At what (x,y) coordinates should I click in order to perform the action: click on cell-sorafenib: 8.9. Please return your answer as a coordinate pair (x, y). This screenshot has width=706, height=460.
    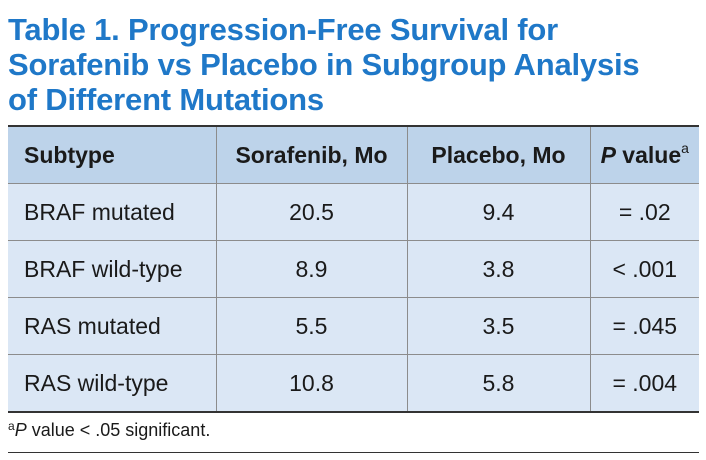
    Looking at the image, I should click on (311, 269).